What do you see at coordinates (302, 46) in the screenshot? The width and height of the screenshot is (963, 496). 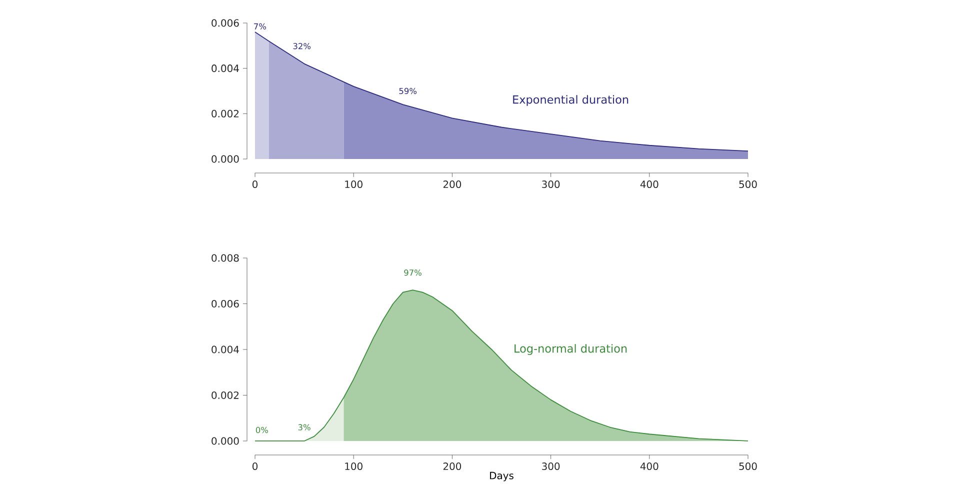 I see `annotation: 32%` at bounding box center [302, 46].